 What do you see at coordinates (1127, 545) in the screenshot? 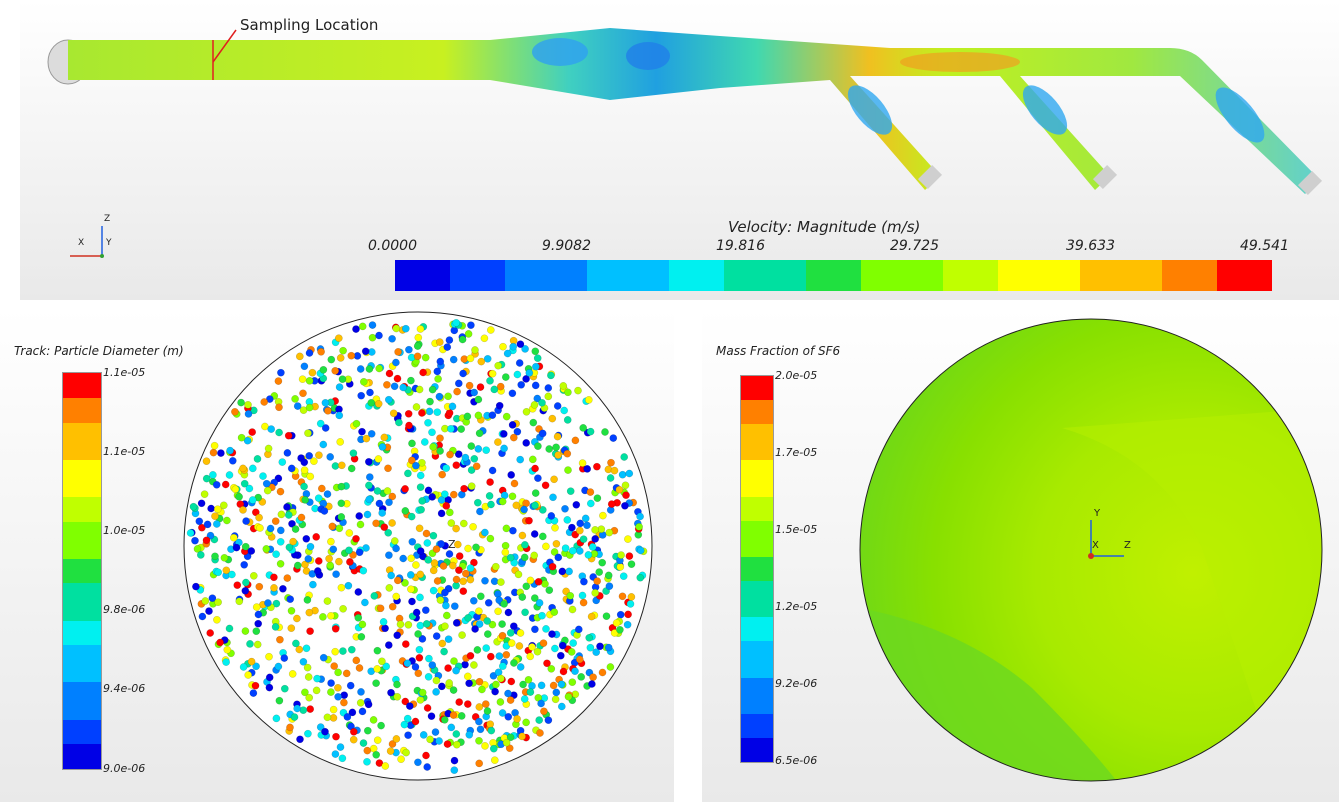
I see `axis-z-label: Z` at bounding box center [1127, 545].